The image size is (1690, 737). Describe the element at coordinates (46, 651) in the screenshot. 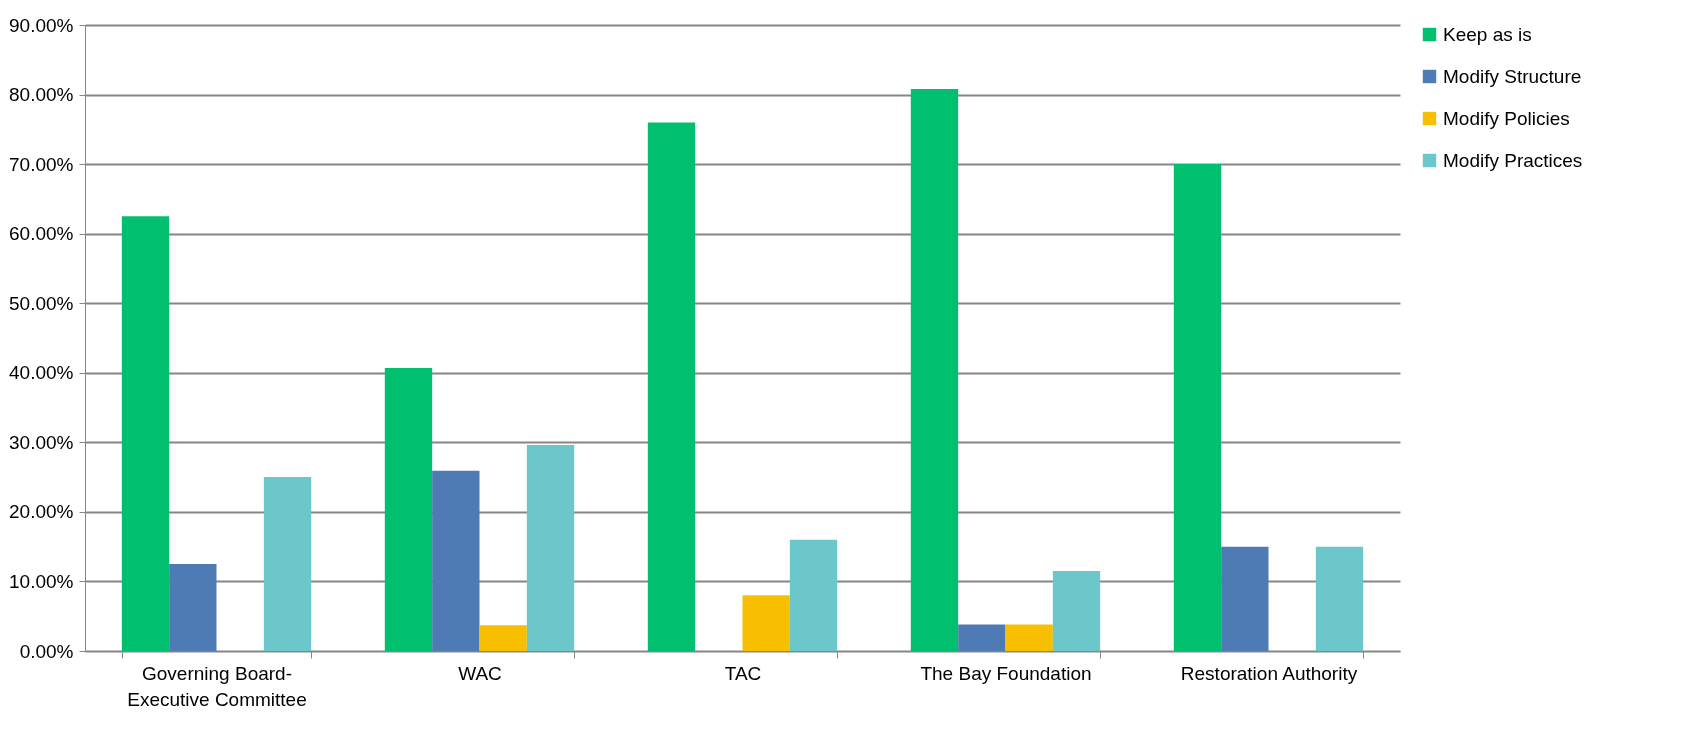

I see `y-tick-label: 0.00%` at that location.